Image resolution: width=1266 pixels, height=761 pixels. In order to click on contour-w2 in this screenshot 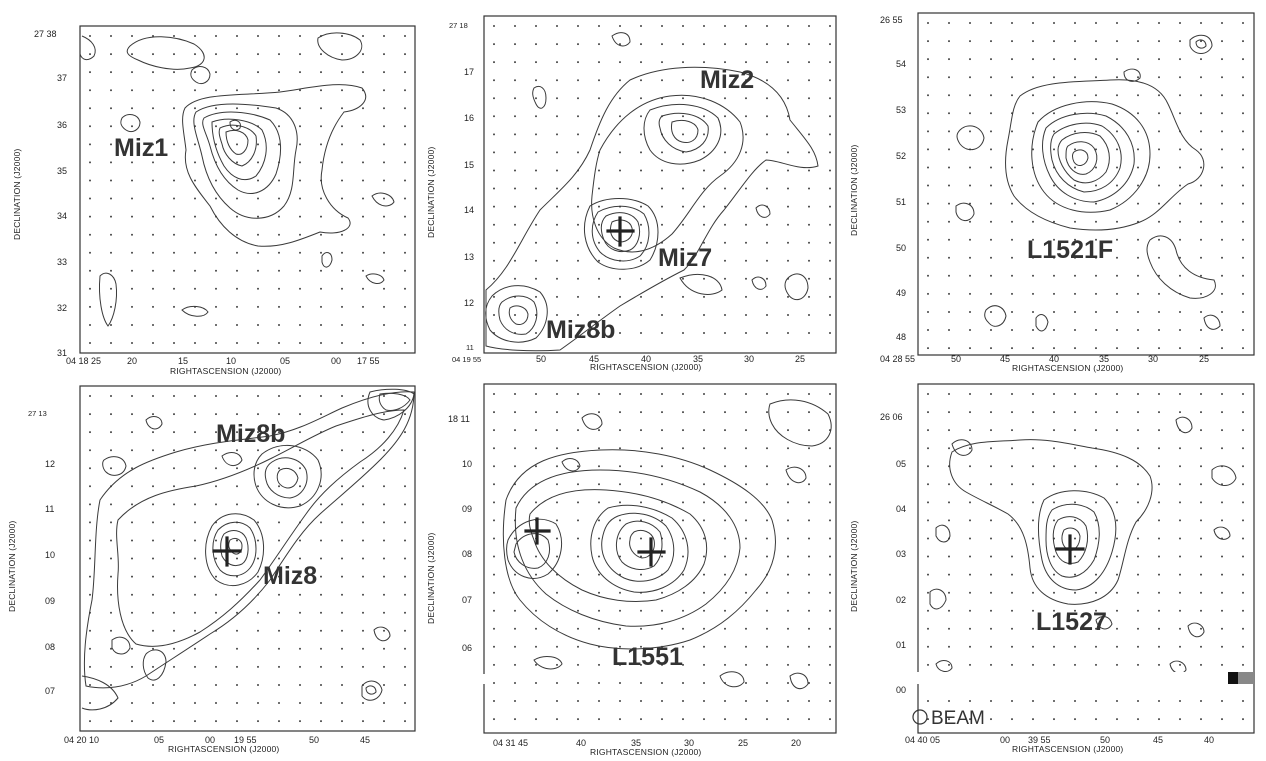, I will do `click(938, 599)`.